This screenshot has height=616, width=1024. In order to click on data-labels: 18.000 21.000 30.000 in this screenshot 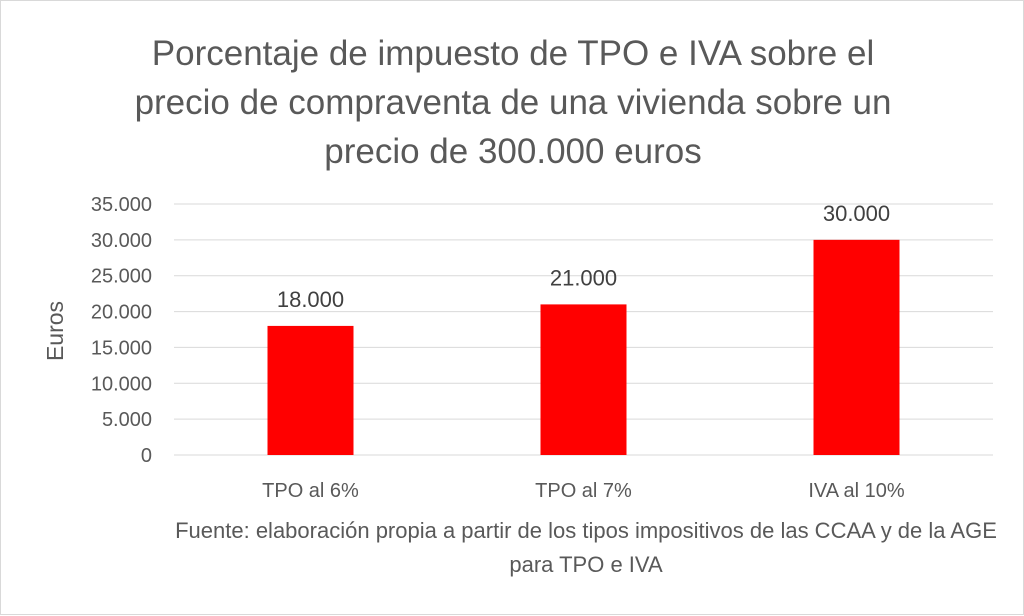, I will do `click(583, 256)`.